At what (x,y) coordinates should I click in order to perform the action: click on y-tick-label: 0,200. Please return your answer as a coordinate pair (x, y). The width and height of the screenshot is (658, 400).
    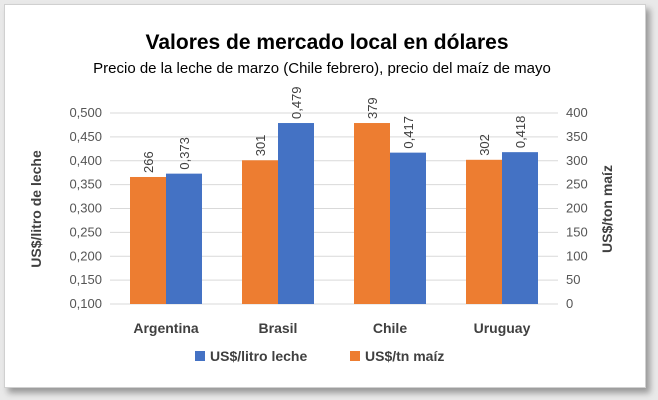
    Looking at the image, I should click on (85, 255).